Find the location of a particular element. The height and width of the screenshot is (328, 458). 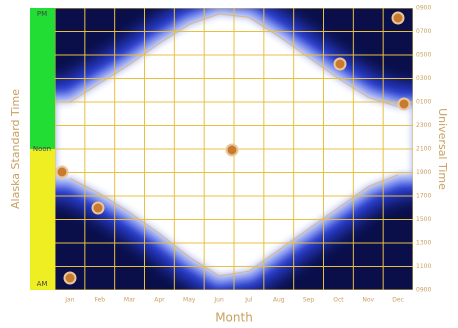

x-tick-label: Apr is located at coordinates (159, 300).